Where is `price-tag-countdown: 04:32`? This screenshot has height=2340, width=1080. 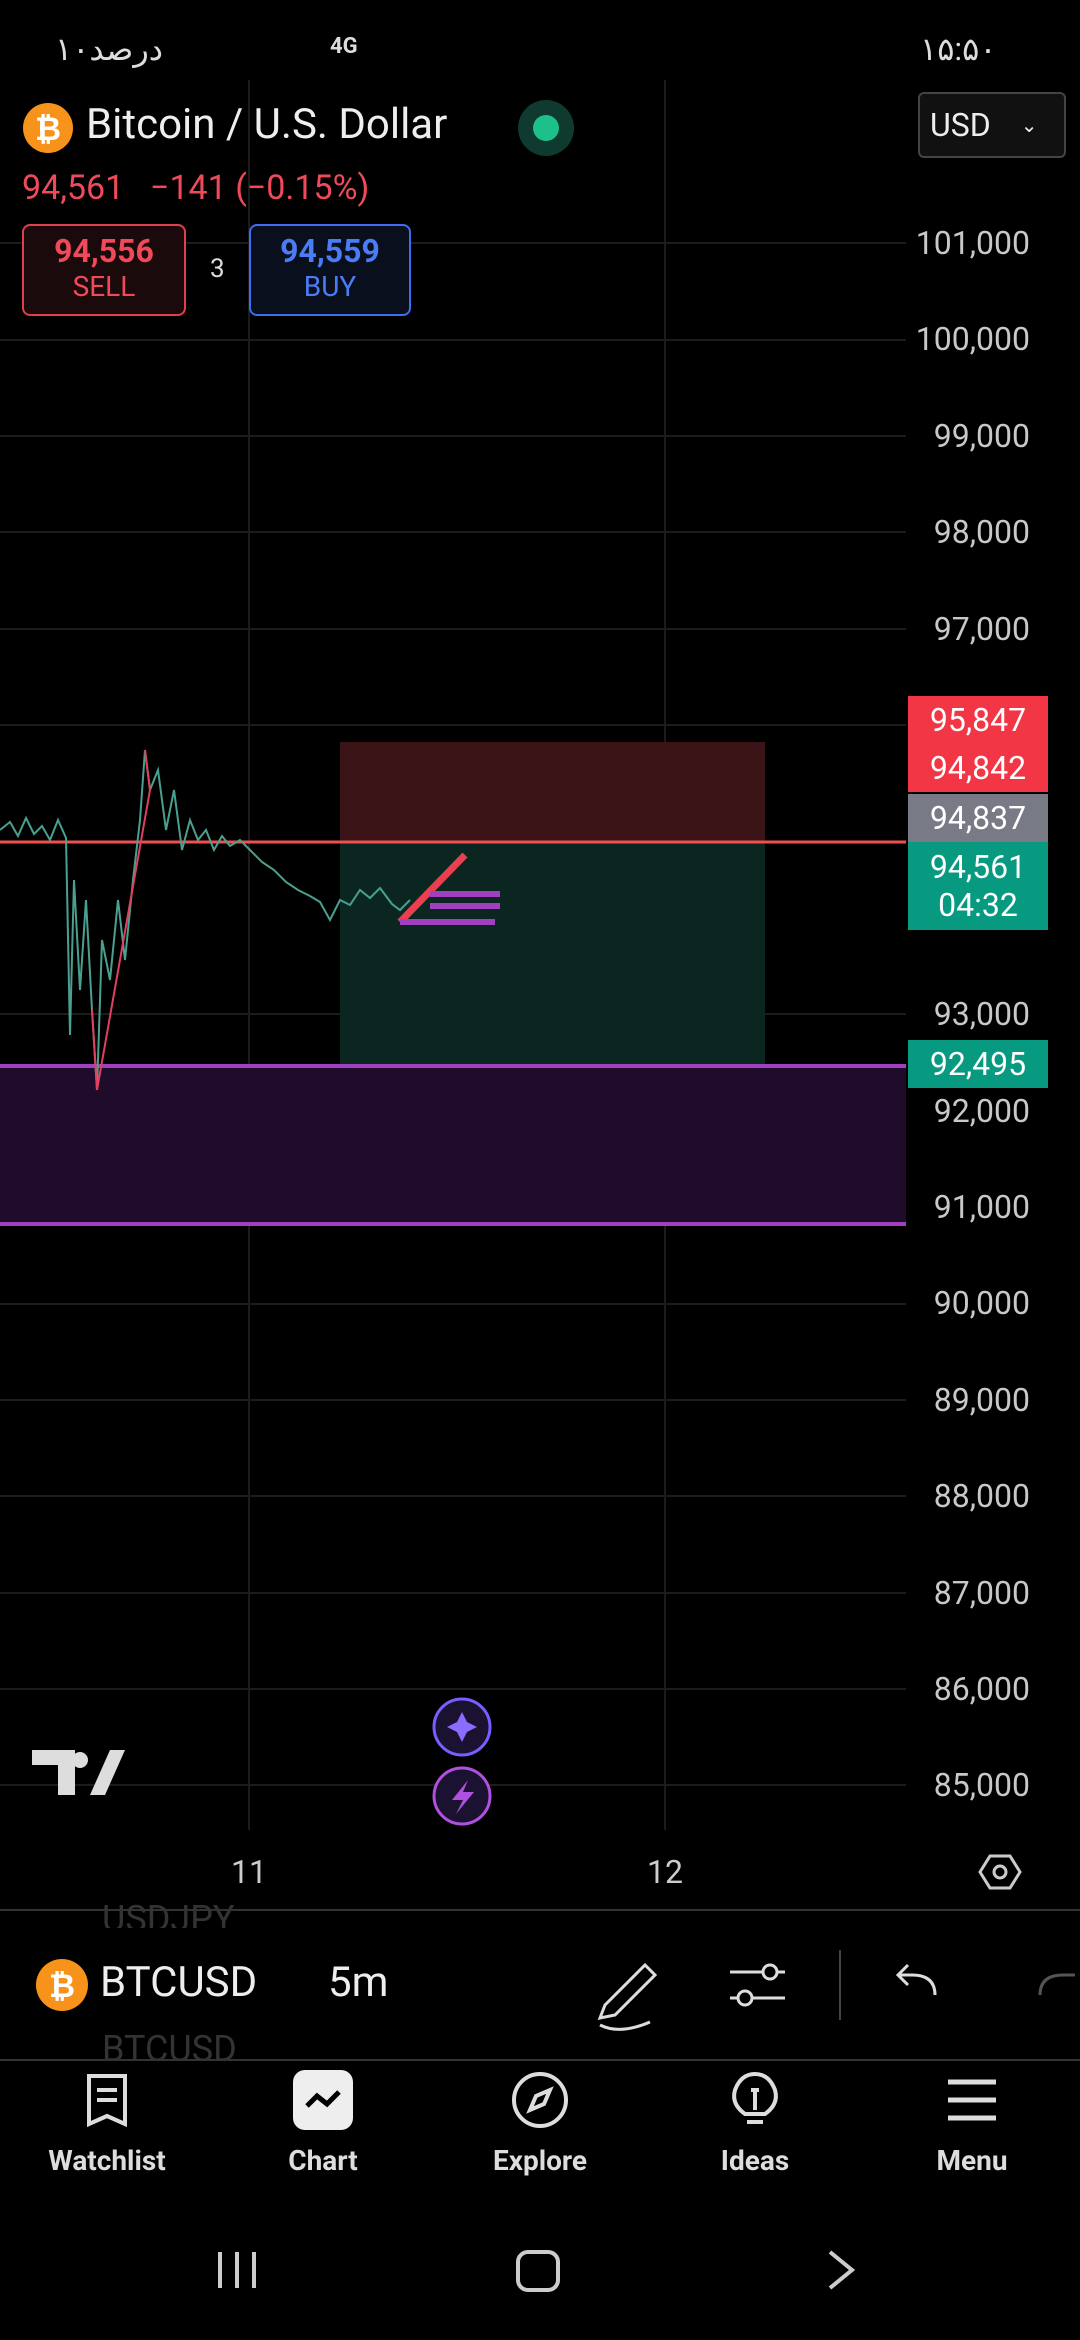 price-tag-countdown: 04:32 is located at coordinates (978, 905).